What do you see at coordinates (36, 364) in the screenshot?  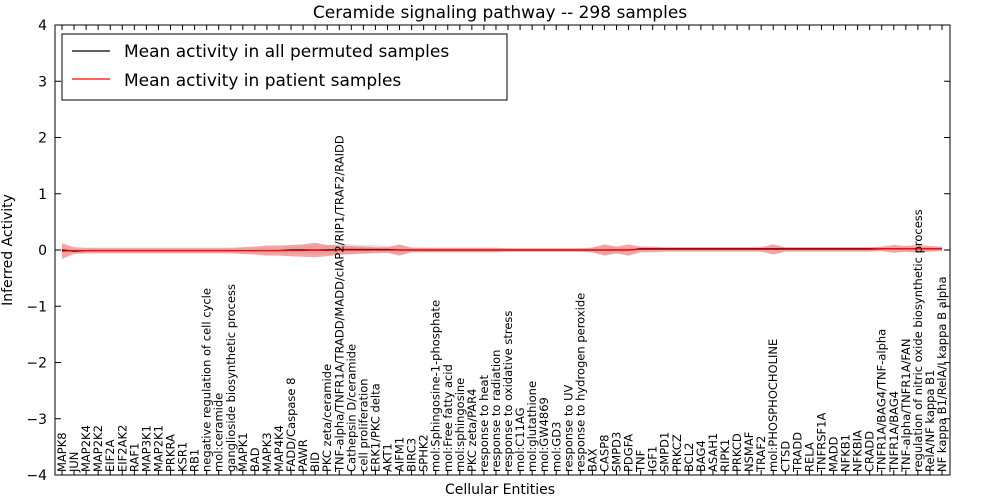 I see `y-tick-label: −2` at bounding box center [36, 364].